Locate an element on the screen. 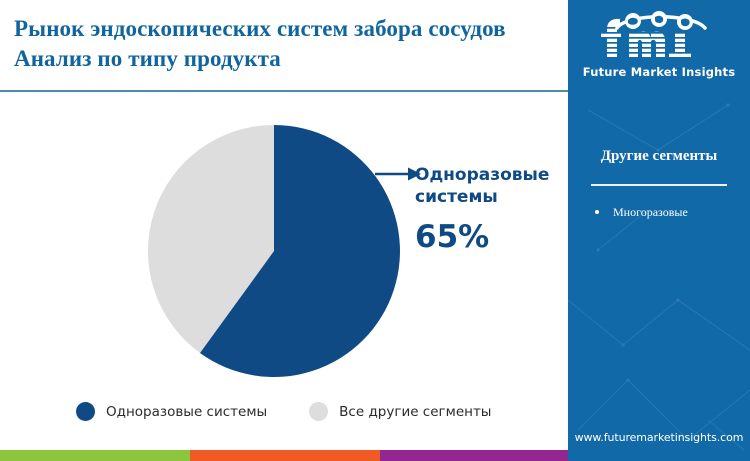 This screenshot has height=461, width=750. legend-label: Одноразовые системы is located at coordinates (187, 411).